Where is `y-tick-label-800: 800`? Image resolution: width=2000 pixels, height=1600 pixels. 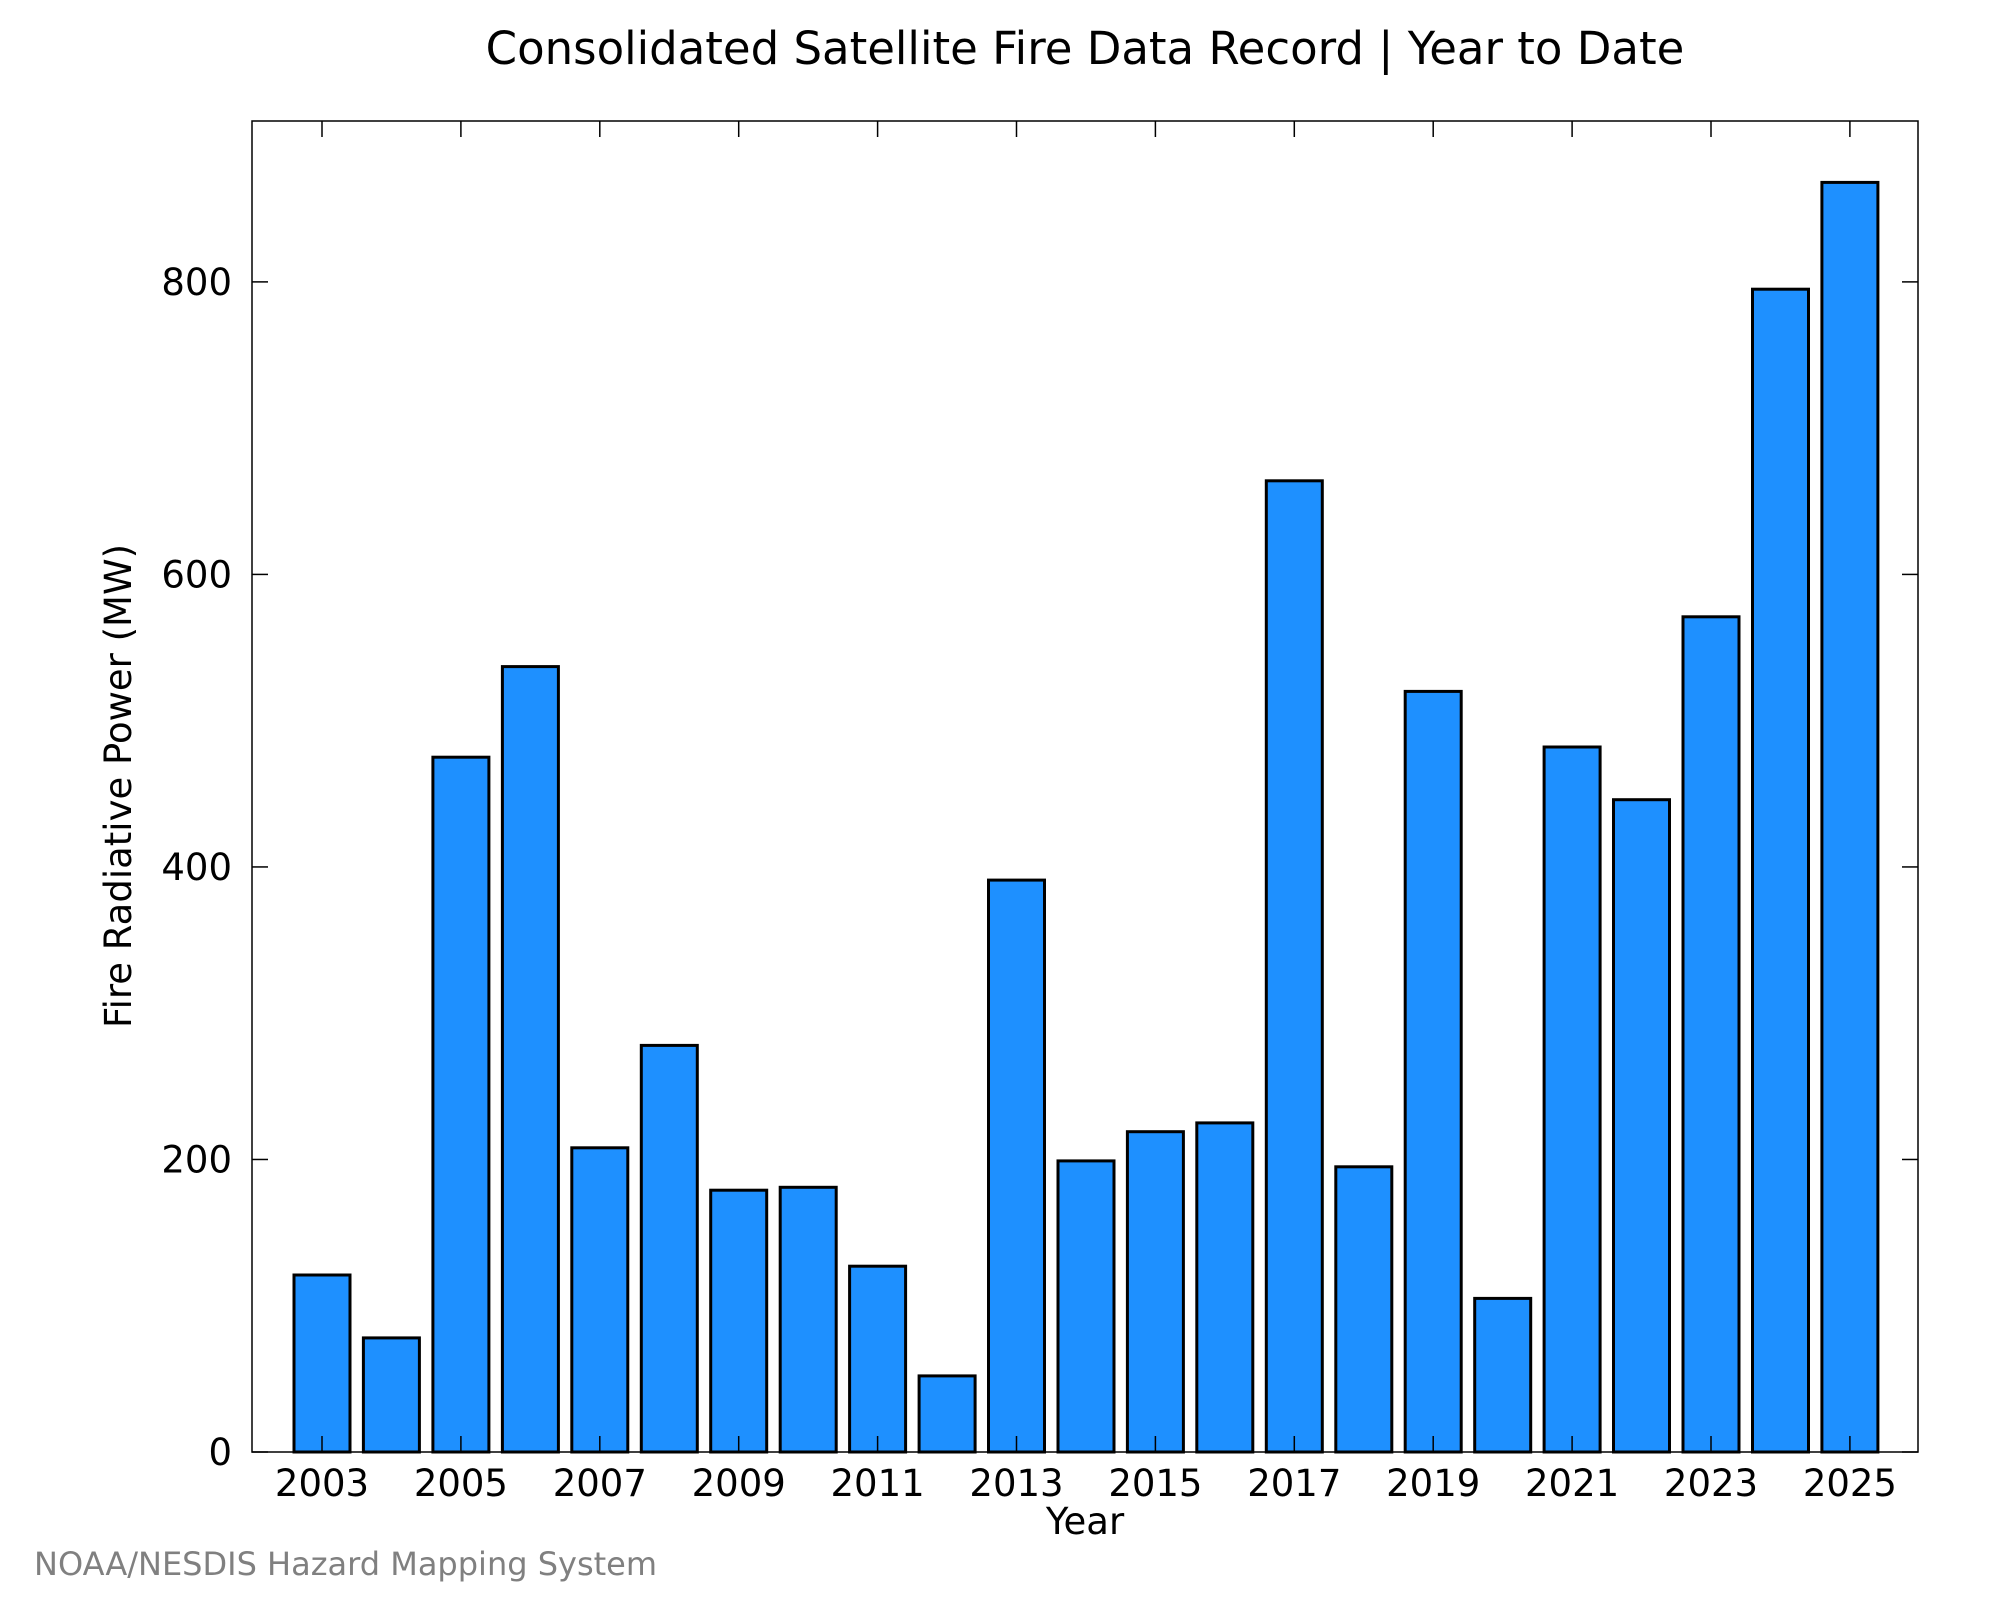
y-tick-label-800: 800 is located at coordinates (196, 282).